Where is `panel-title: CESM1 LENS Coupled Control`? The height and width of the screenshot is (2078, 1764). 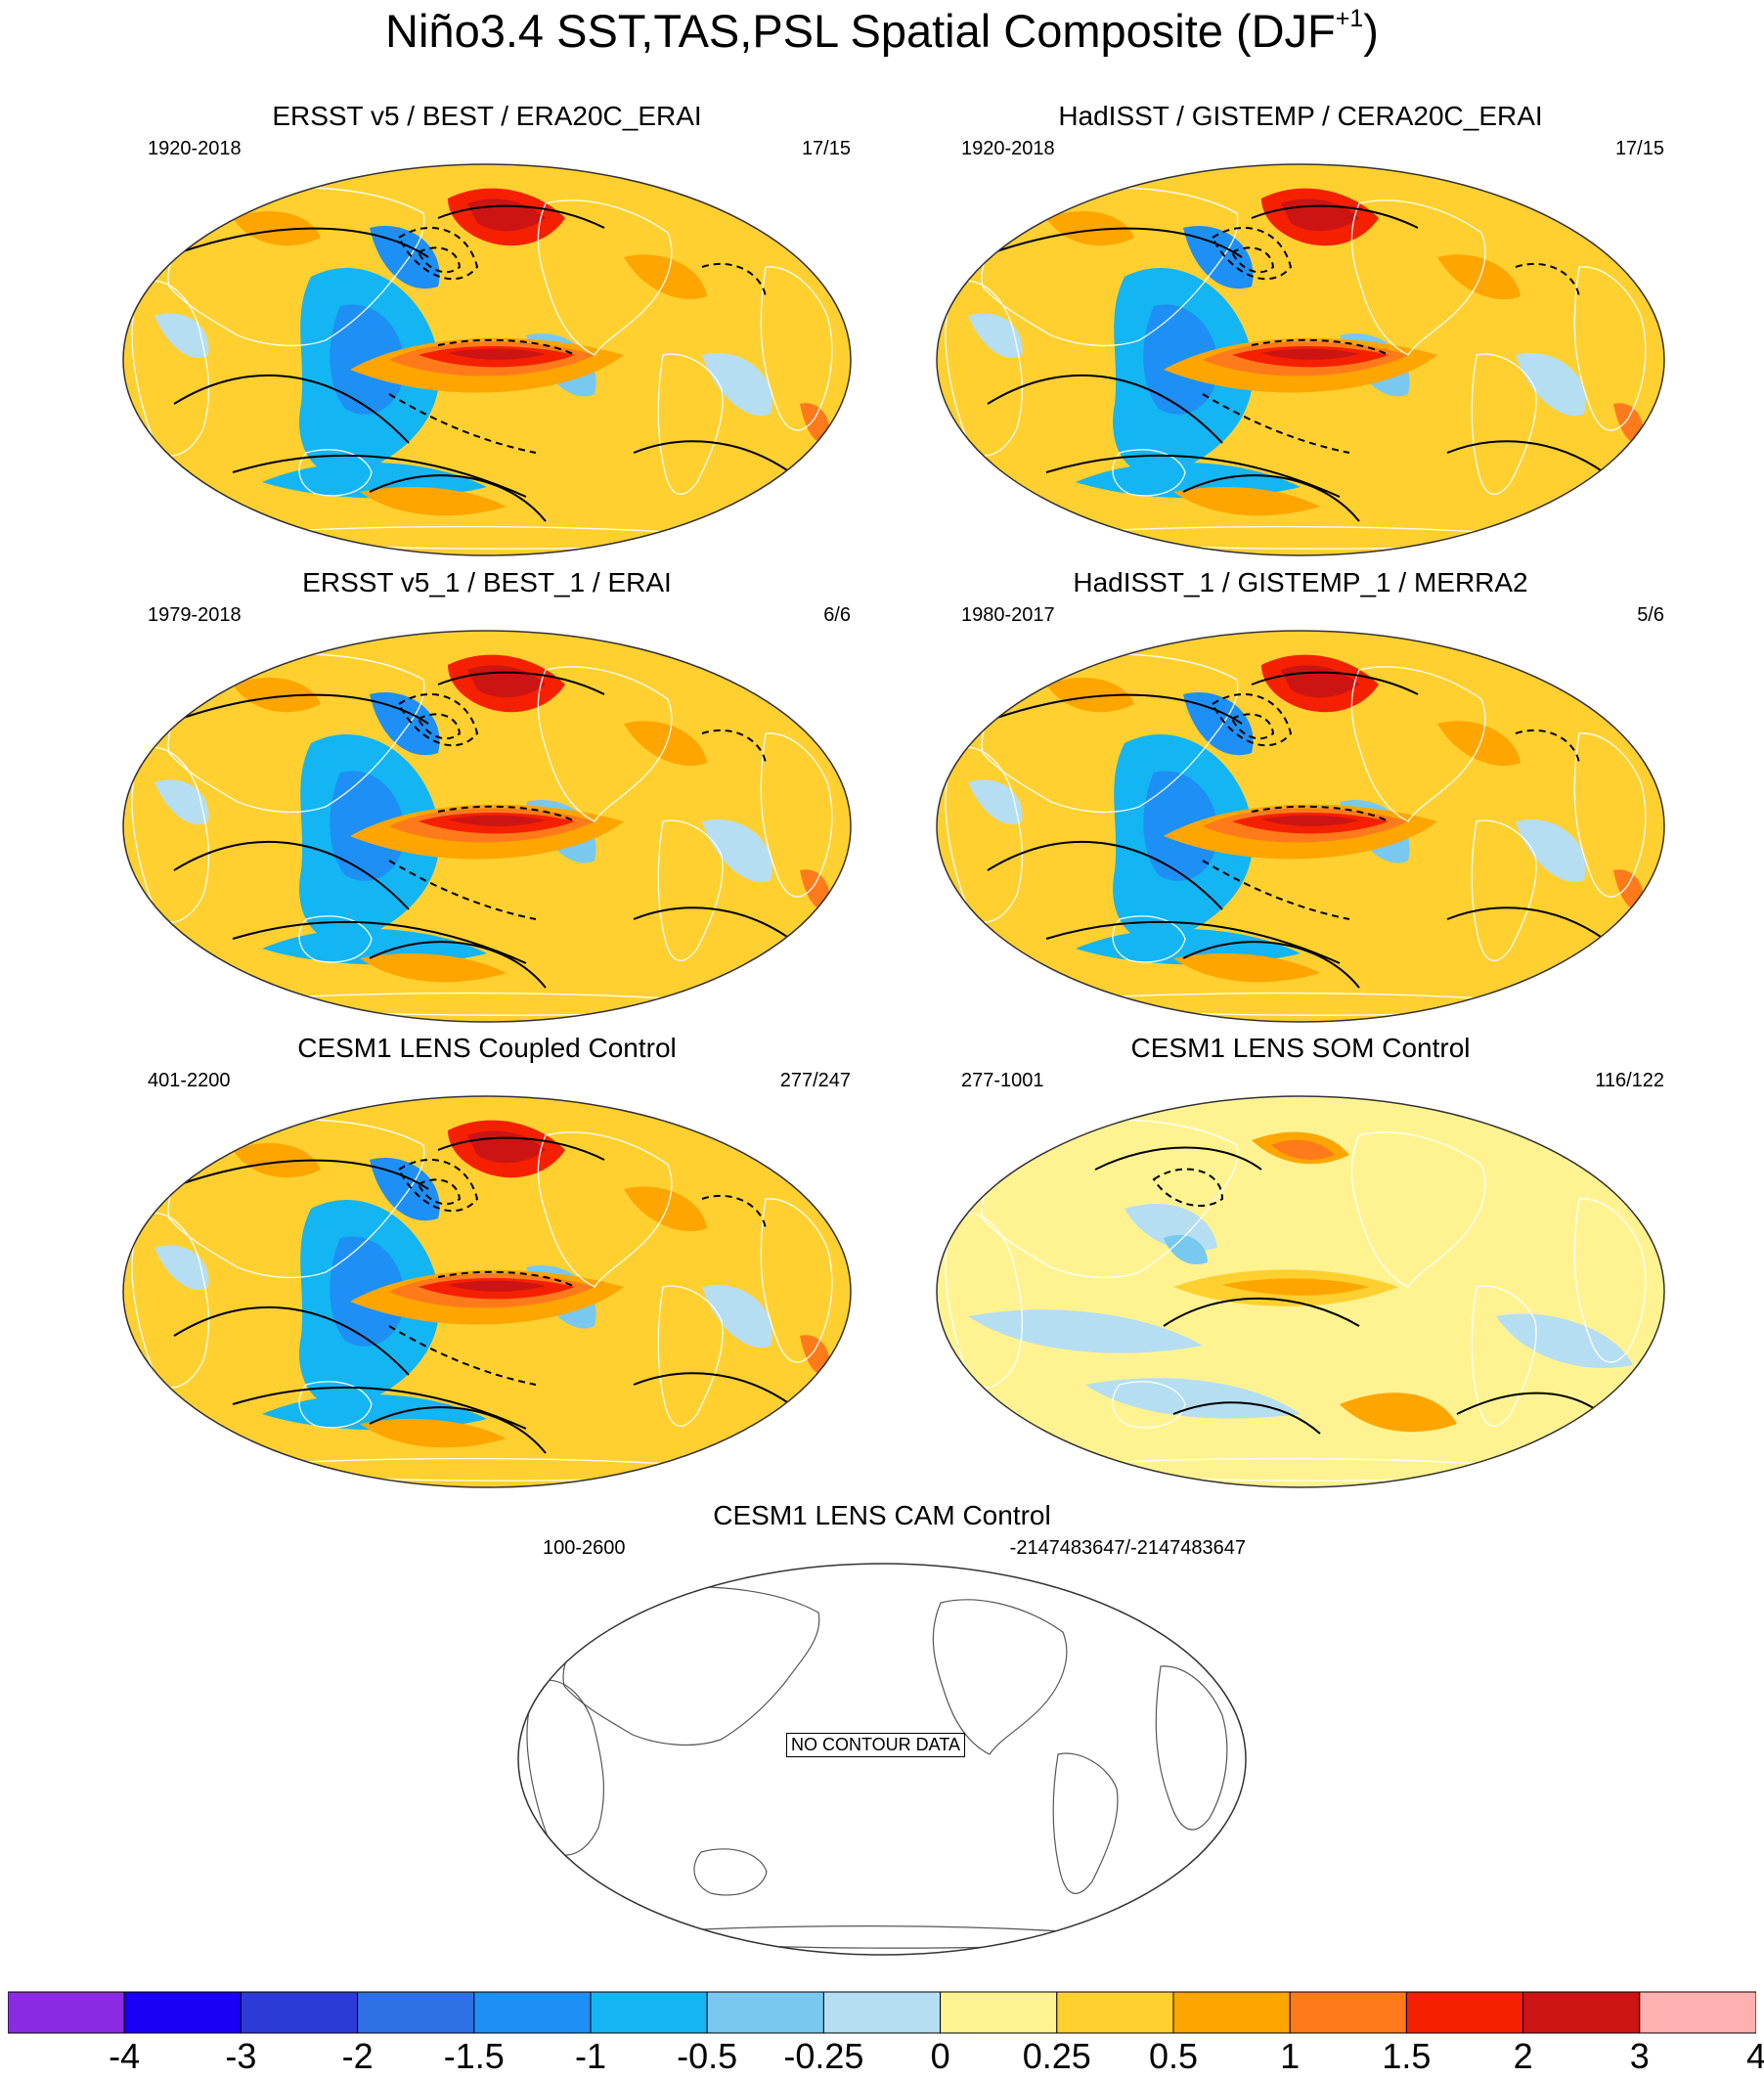 panel-title: CESM1 LENS Coupled Control is located at coordinates (487, 1048).